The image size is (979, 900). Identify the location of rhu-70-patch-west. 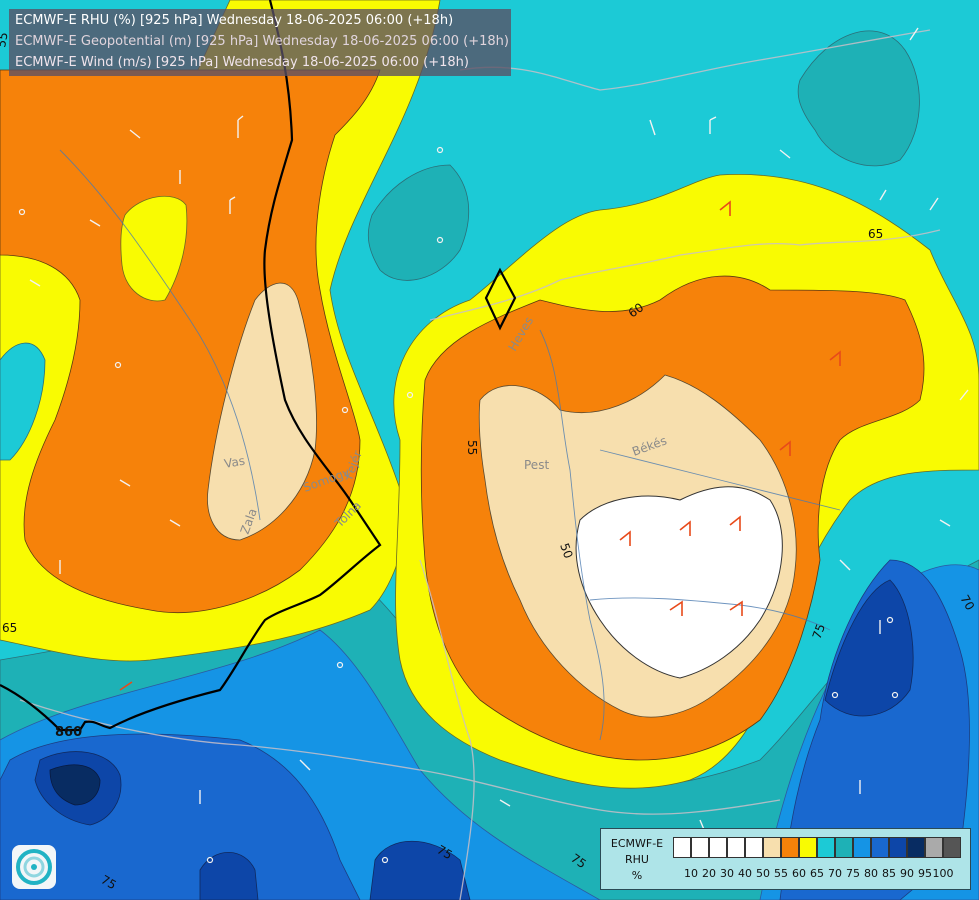
(23, 401).